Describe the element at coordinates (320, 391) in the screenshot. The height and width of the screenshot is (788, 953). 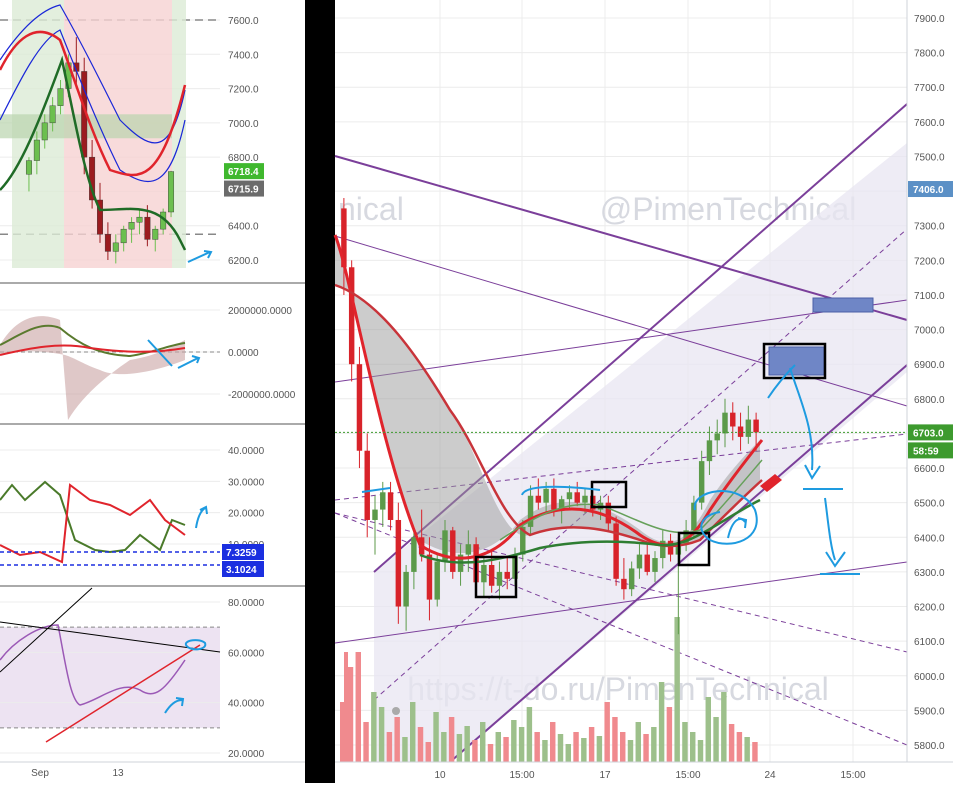
I see `panel-divider` at that location.